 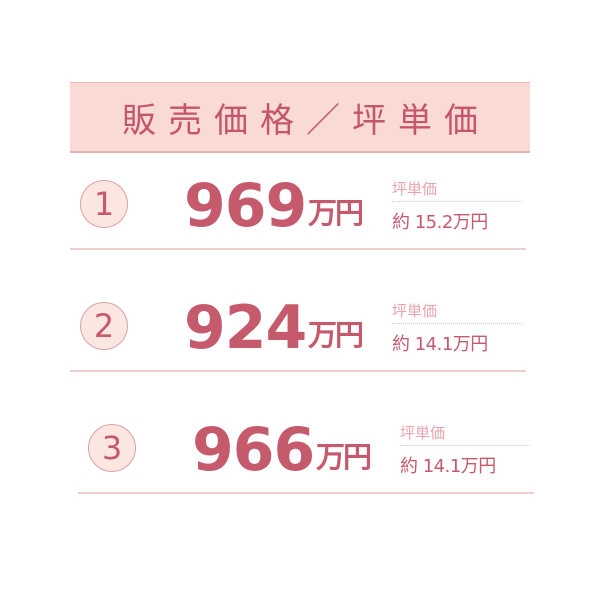 I want to click on number-badge: 1, so click(x=104, y=204).